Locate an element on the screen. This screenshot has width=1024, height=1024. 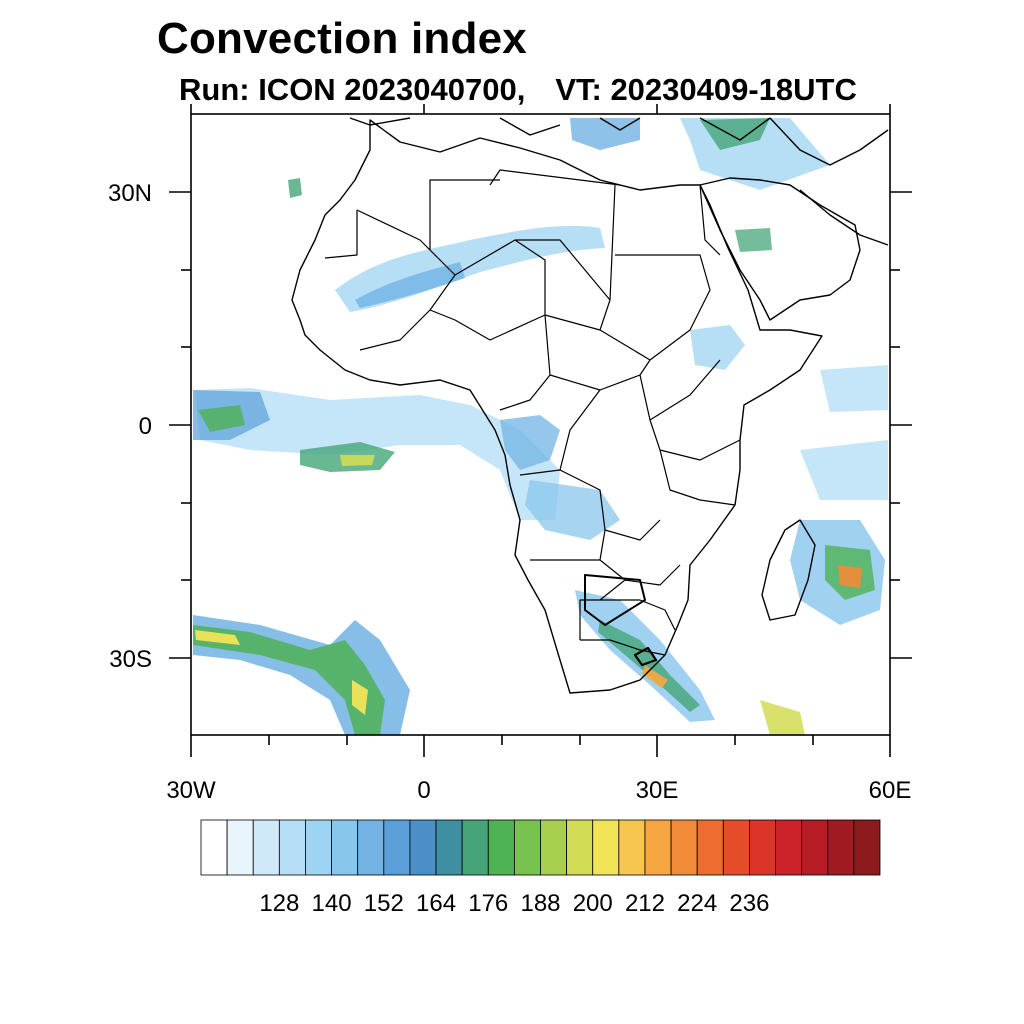
europe-coastline is located at coordinates (619, 141).